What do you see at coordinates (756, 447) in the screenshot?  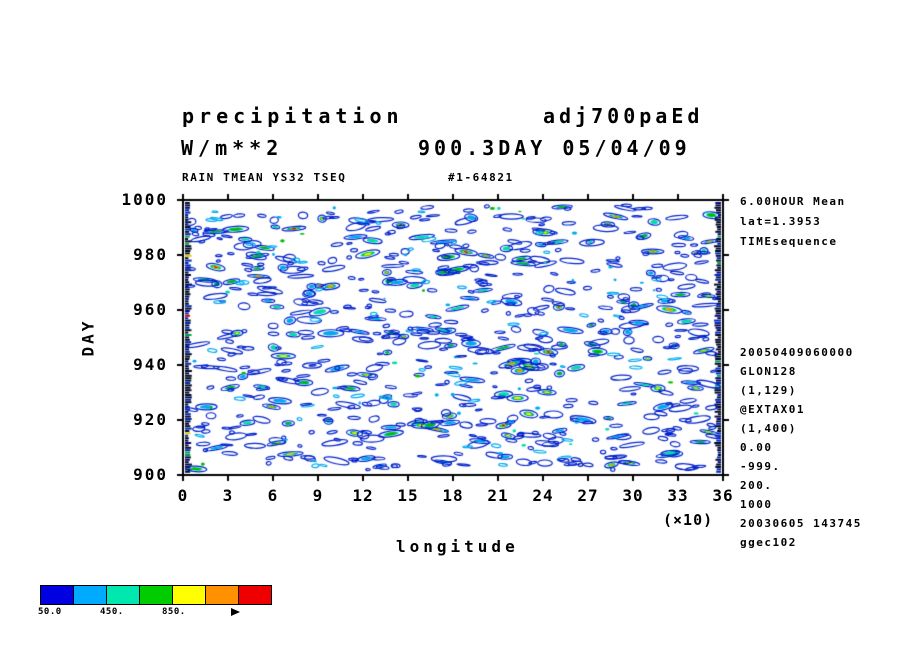 I see `annotation-line: 0.00` at bounding box center [756, 447].